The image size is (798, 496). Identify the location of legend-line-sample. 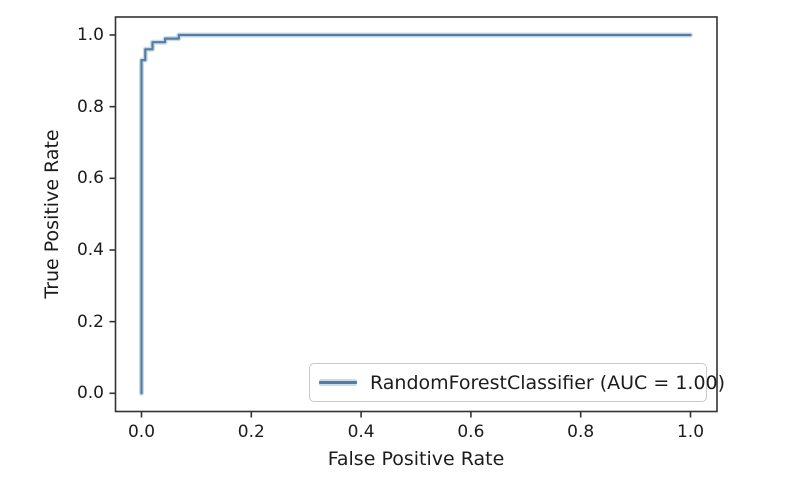
(338, 382).